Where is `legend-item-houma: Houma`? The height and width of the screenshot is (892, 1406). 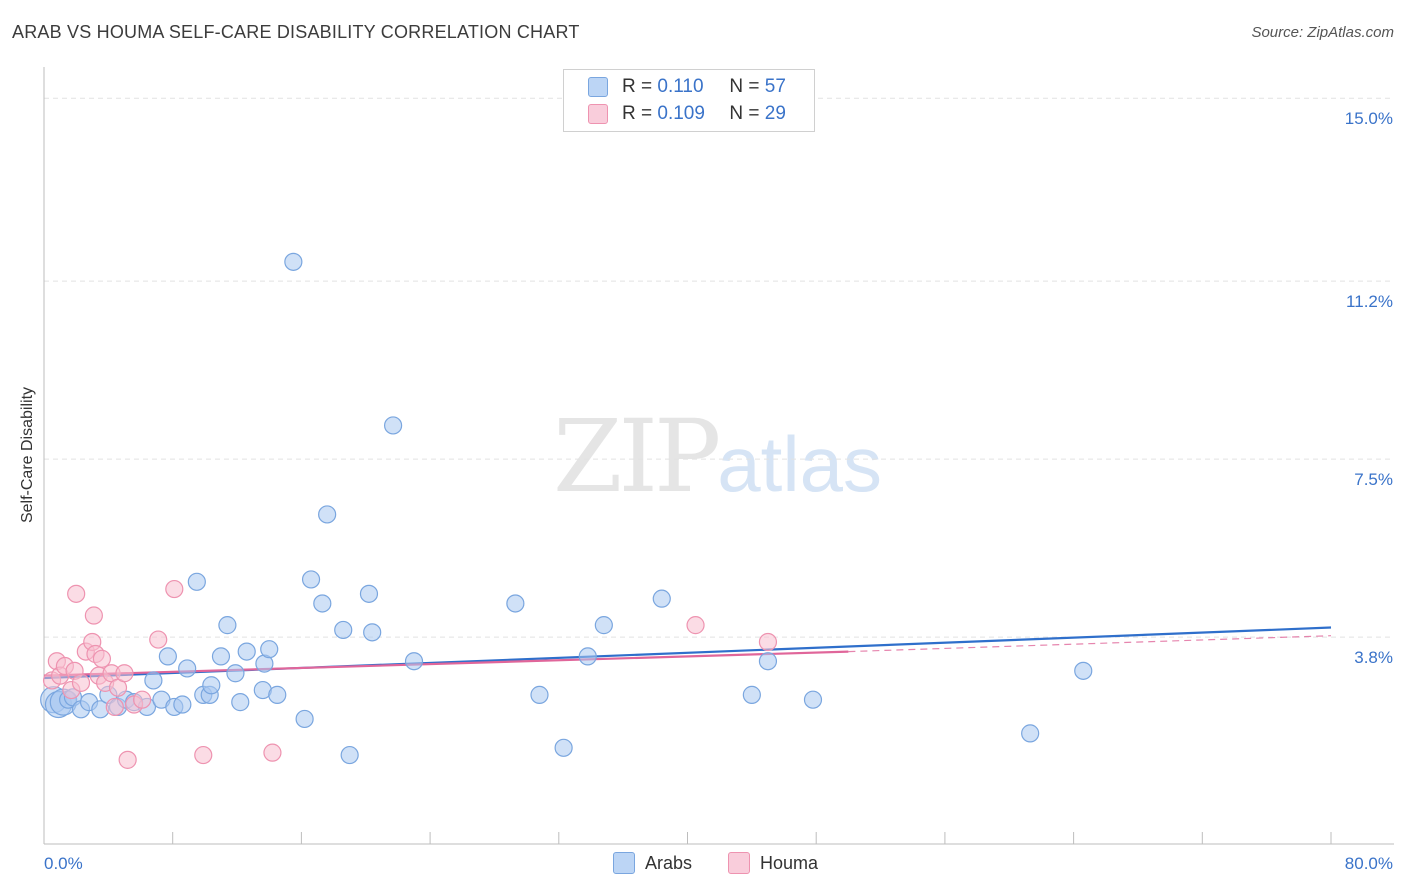 legend-item-houma: Houma is located at coordinates (773, 863).